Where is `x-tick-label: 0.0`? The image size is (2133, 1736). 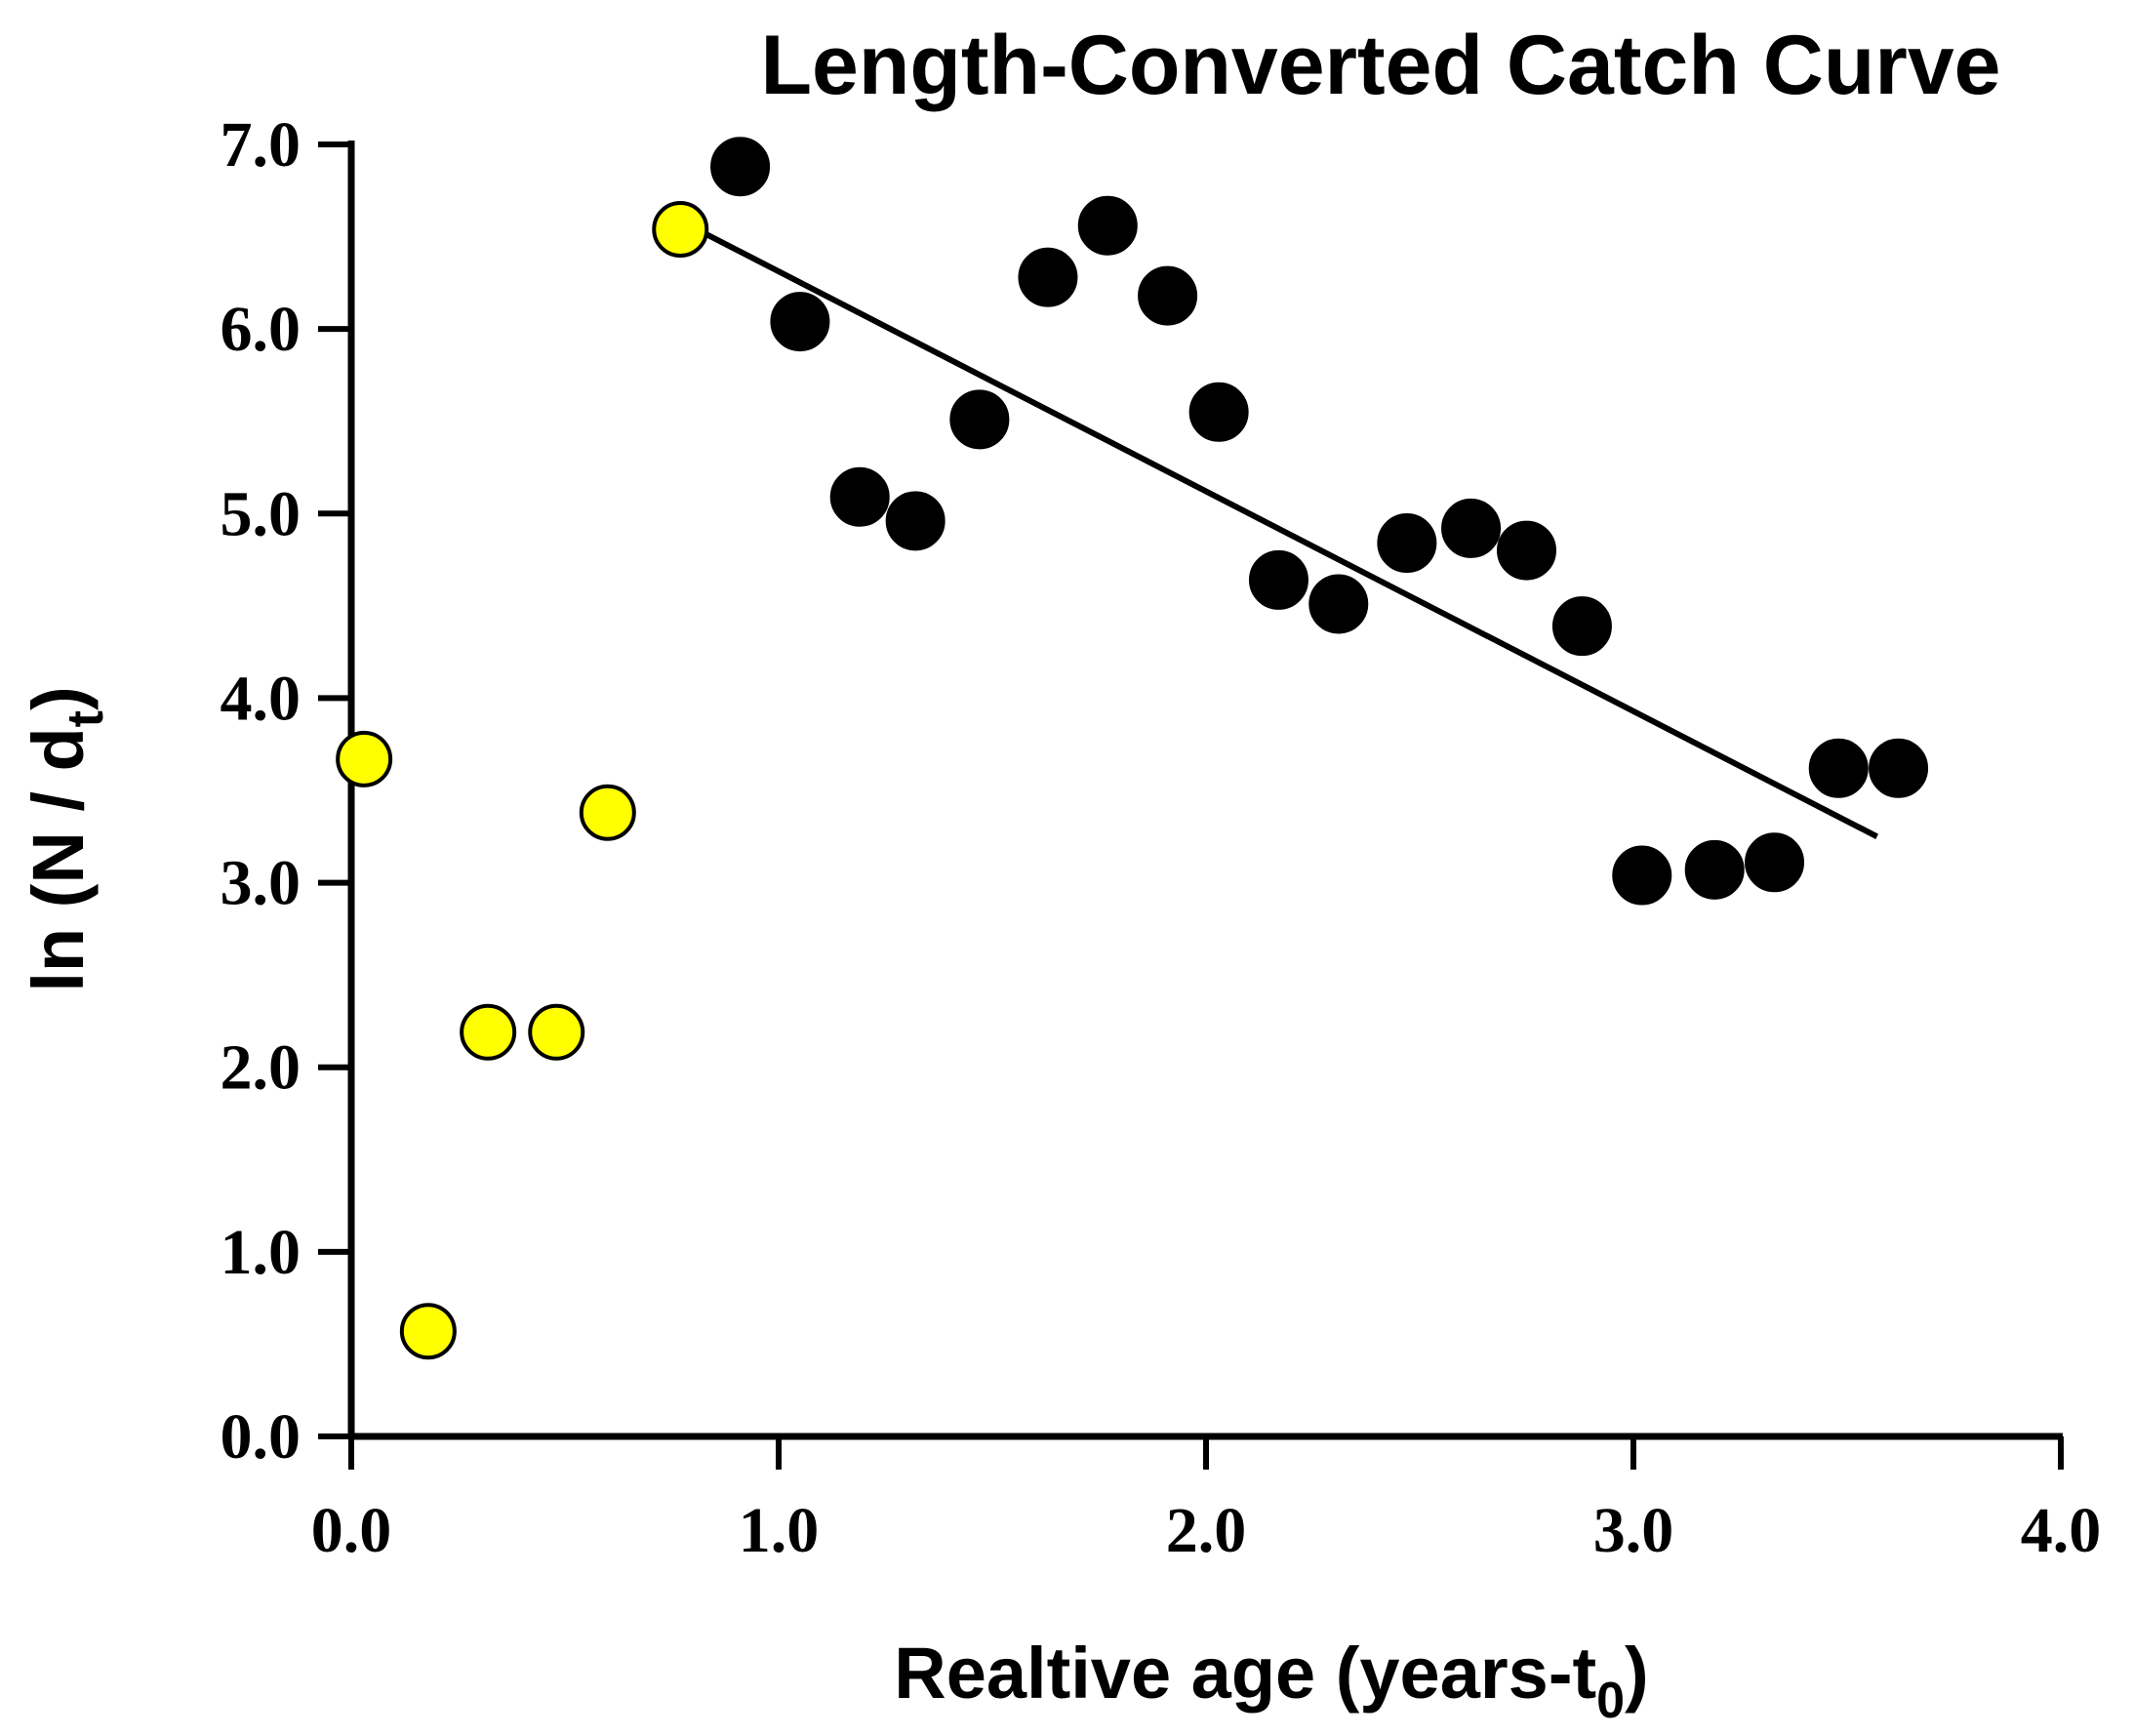 x-tick-label: 0.0 is located at coordinates (351, 1530).